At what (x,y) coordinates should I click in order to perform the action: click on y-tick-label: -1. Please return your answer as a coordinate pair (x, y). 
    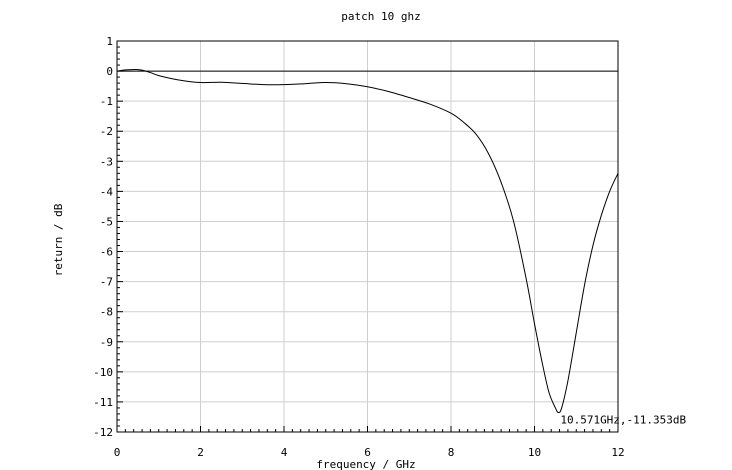
    Looking at the image, I should click on (106, 101).